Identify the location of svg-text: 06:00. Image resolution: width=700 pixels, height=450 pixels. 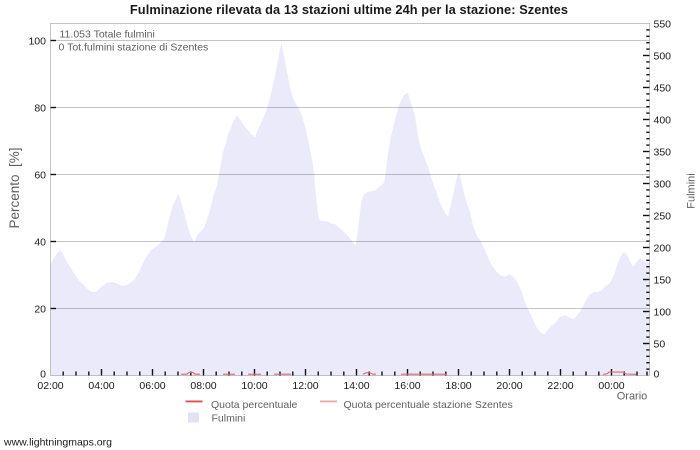
(152, 386).